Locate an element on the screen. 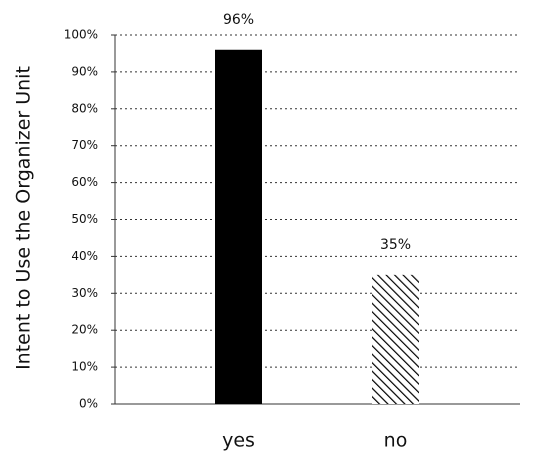  y-tick-label: 50% is located at coordinates (84, 219).